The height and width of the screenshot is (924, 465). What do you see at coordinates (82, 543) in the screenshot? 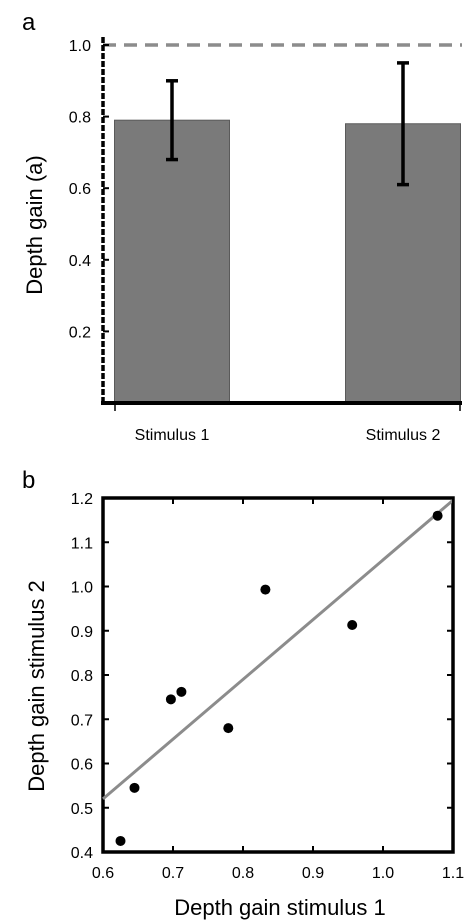
I see `y-tick-label: 1.1` at bounding box center [82, 543].